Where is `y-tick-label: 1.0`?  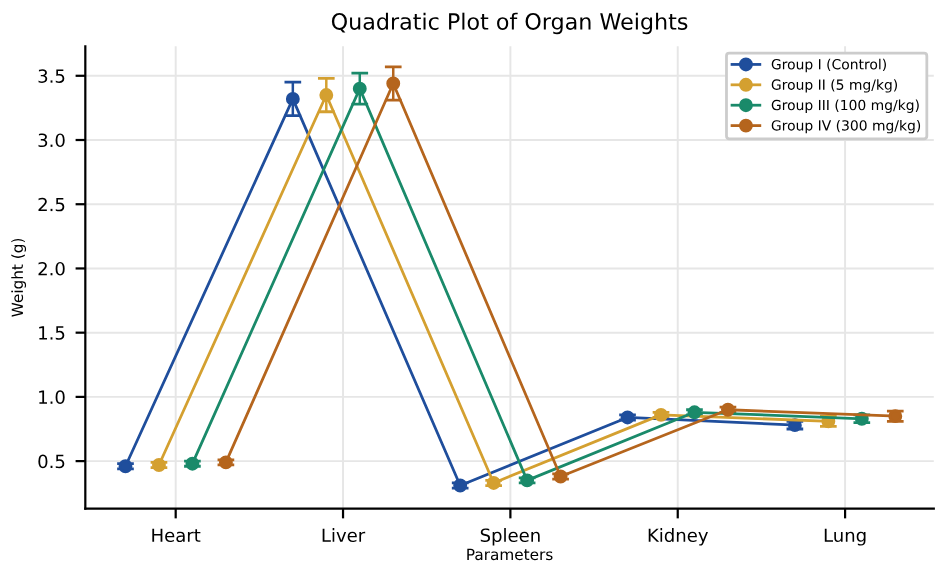 y-tick-label: 1.0 is located at coordinates (52, 397).